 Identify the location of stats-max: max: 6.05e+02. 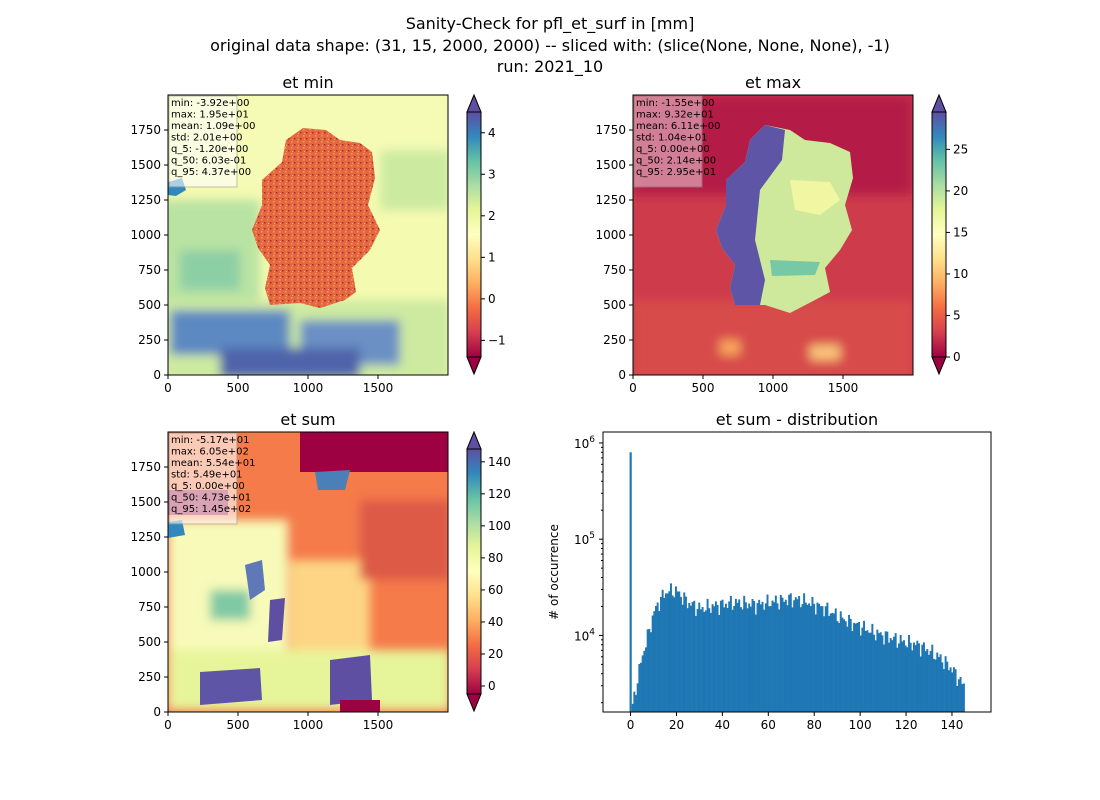
(210, 452).